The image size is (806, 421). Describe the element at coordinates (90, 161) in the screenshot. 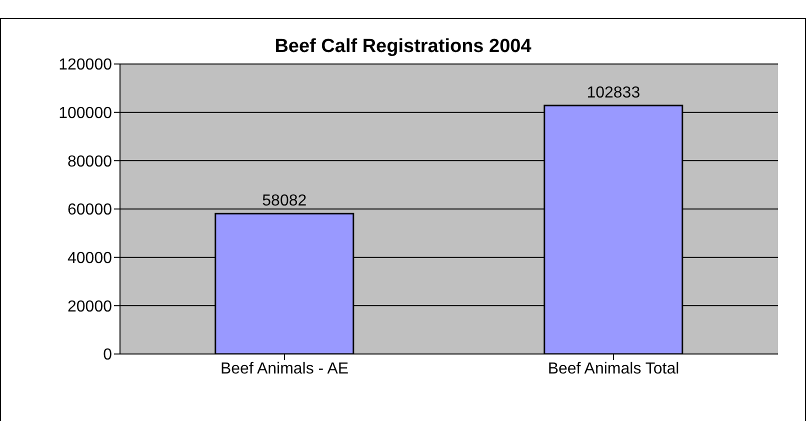

I see `y-tick-label: 80000` at that location.